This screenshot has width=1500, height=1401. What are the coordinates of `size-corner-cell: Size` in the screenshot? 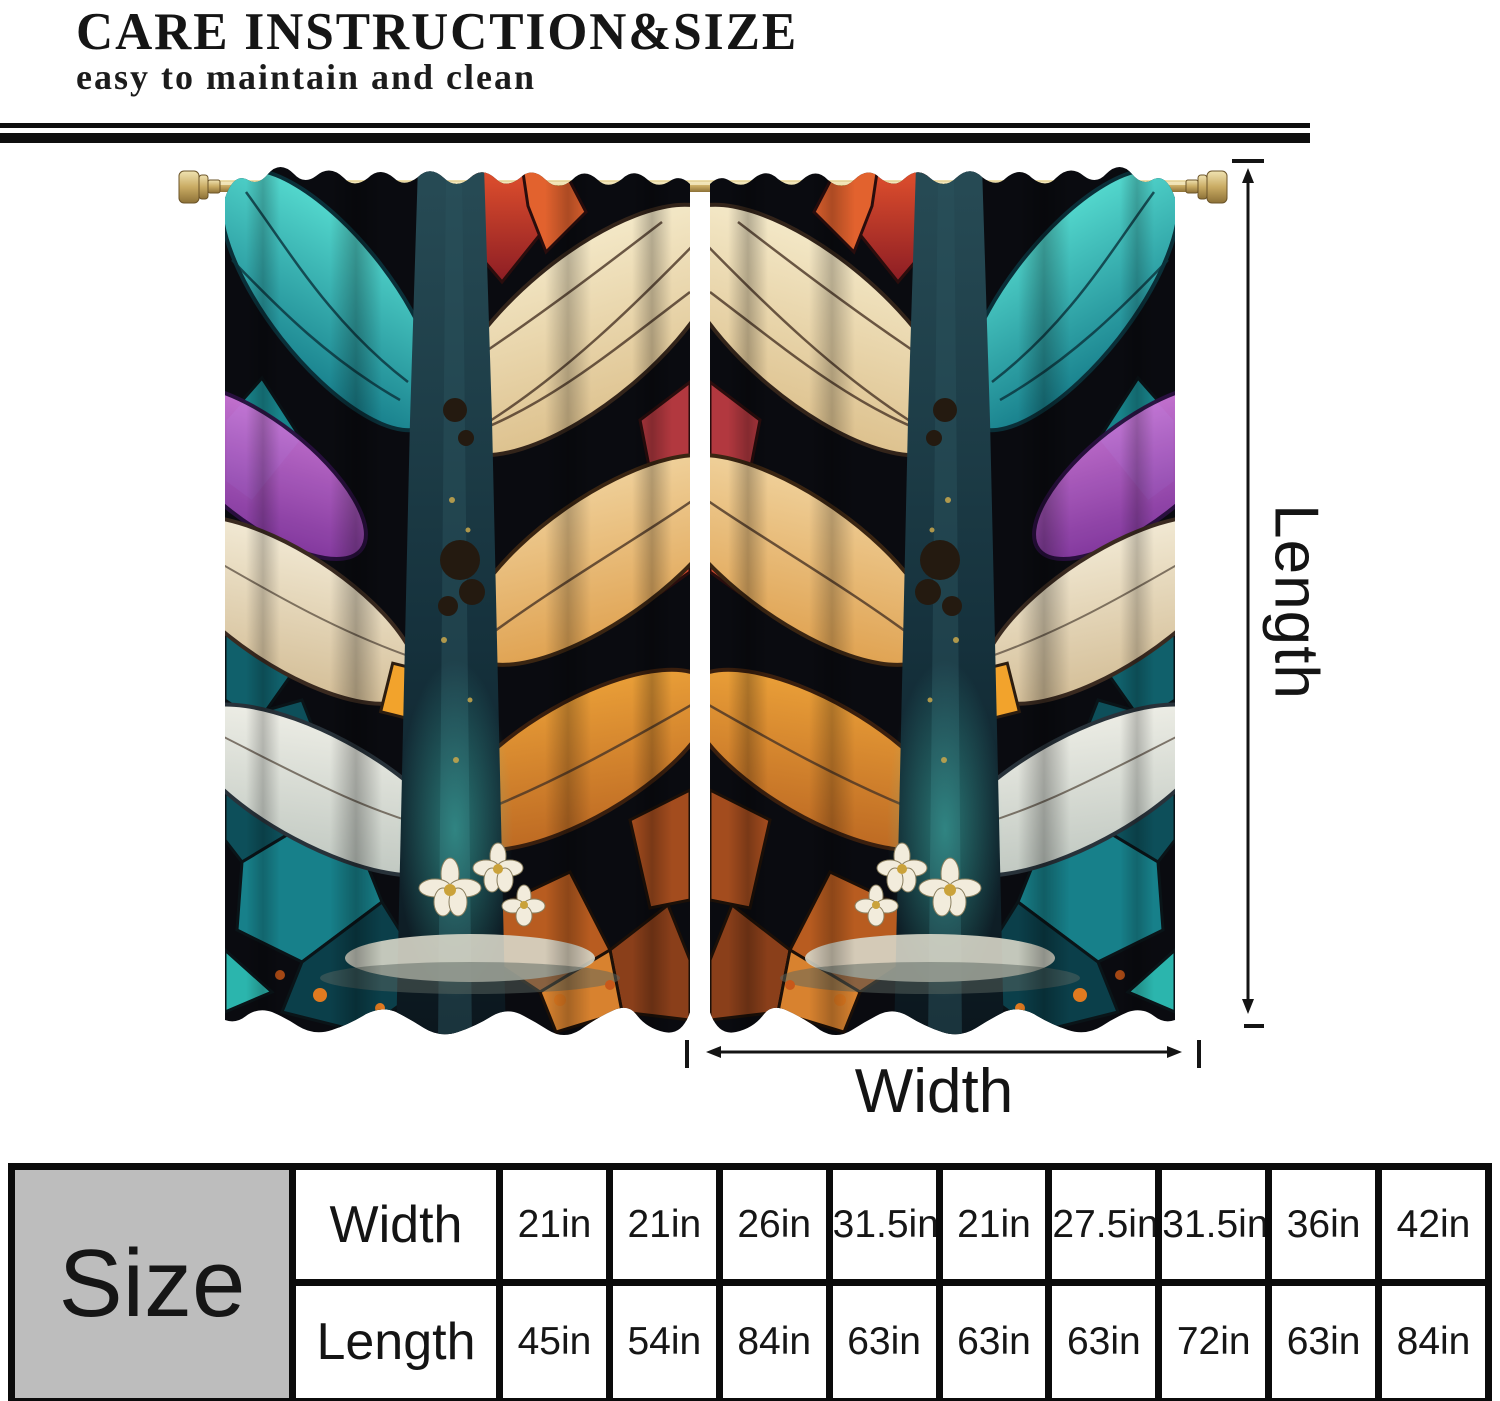 It's located at (152, 1282).